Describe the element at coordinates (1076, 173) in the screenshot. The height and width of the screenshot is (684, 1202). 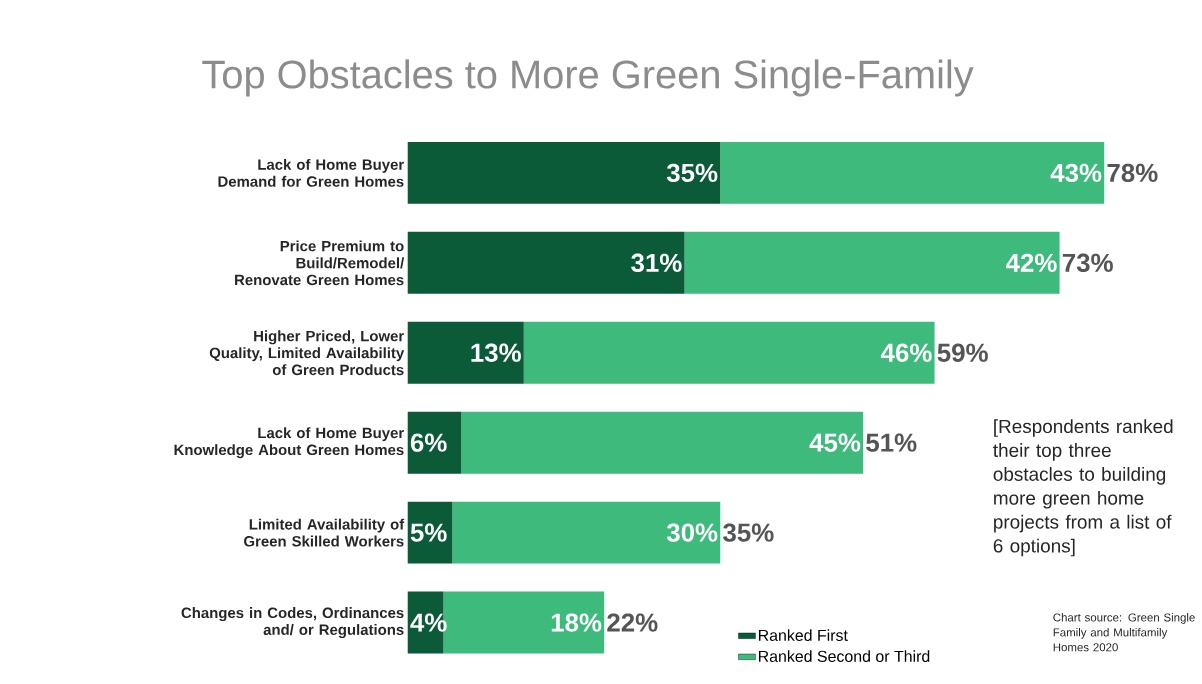
I see `data-label: 43%` at that location.